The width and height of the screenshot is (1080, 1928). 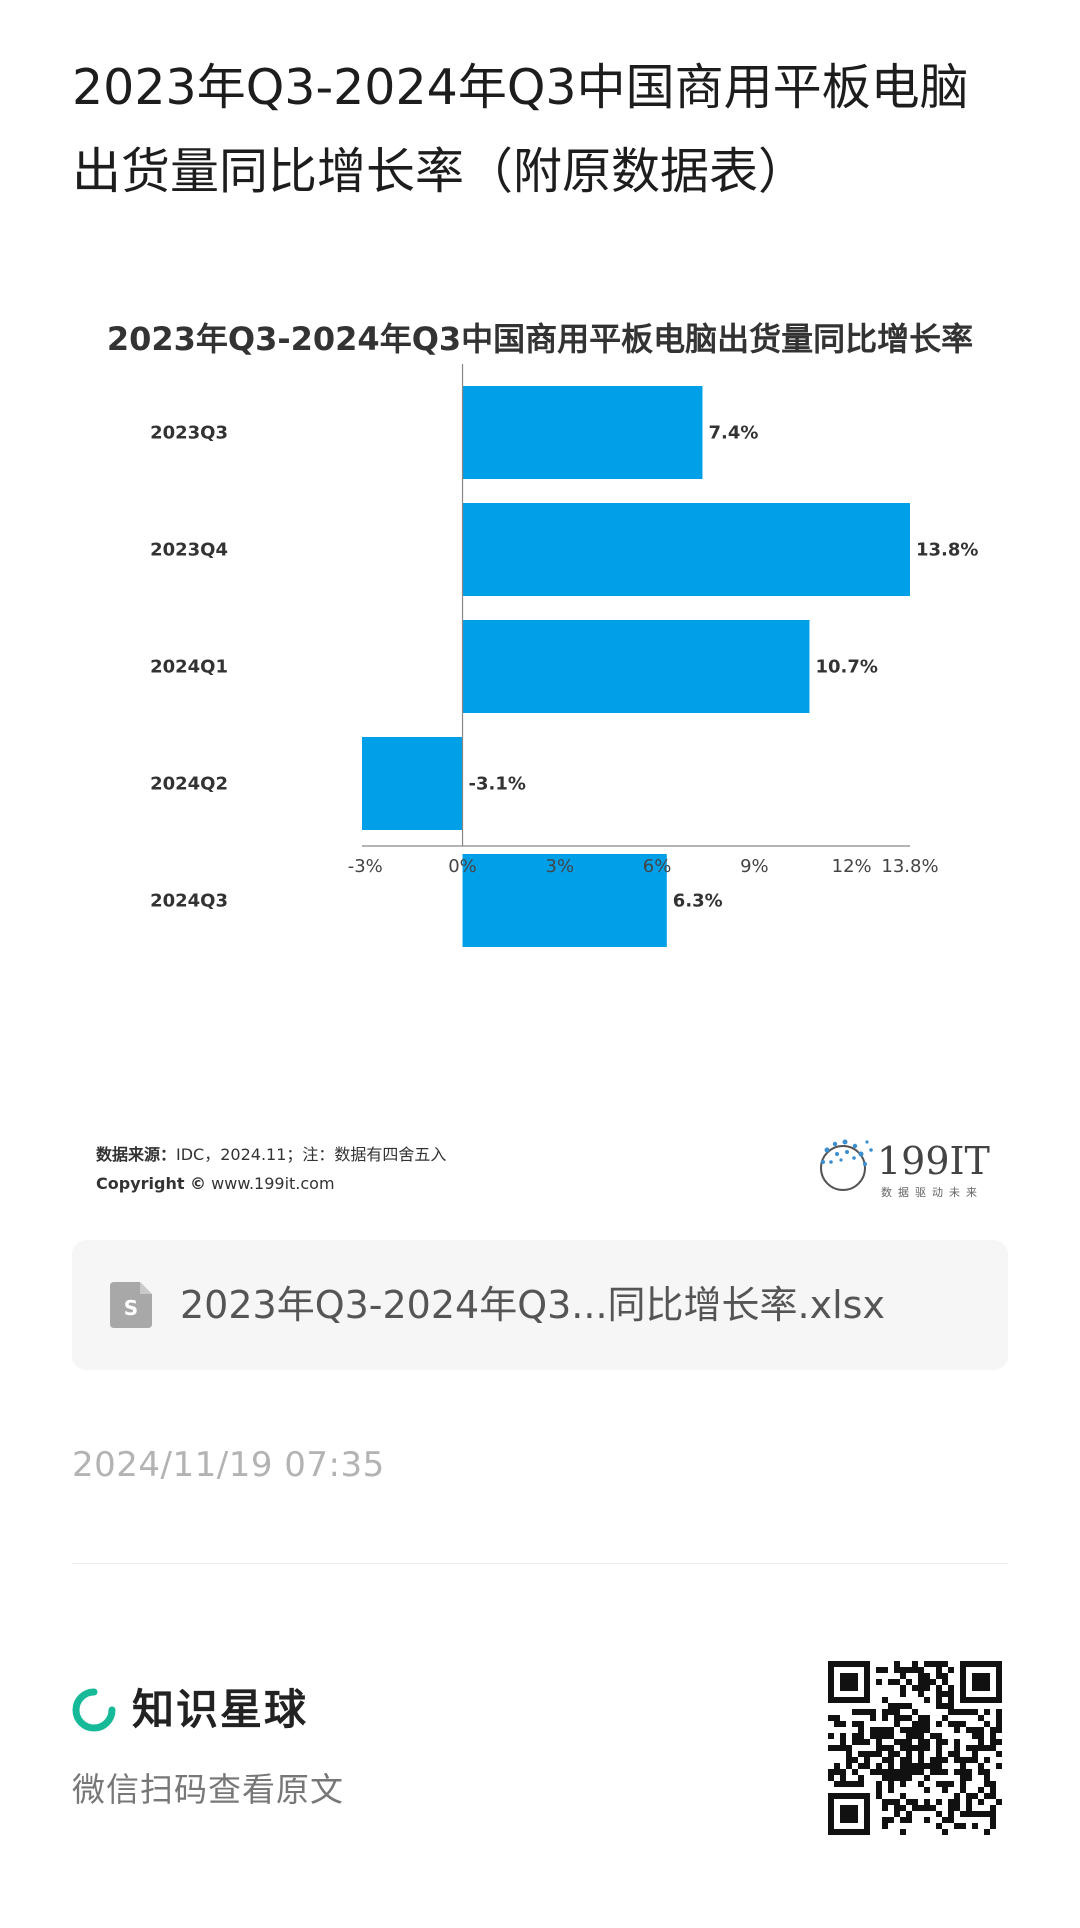 What do you see at coordinates (909, 866) in the screenshot?
I see `x-tick-label: 13.8%` at bounding box center [909, 866].